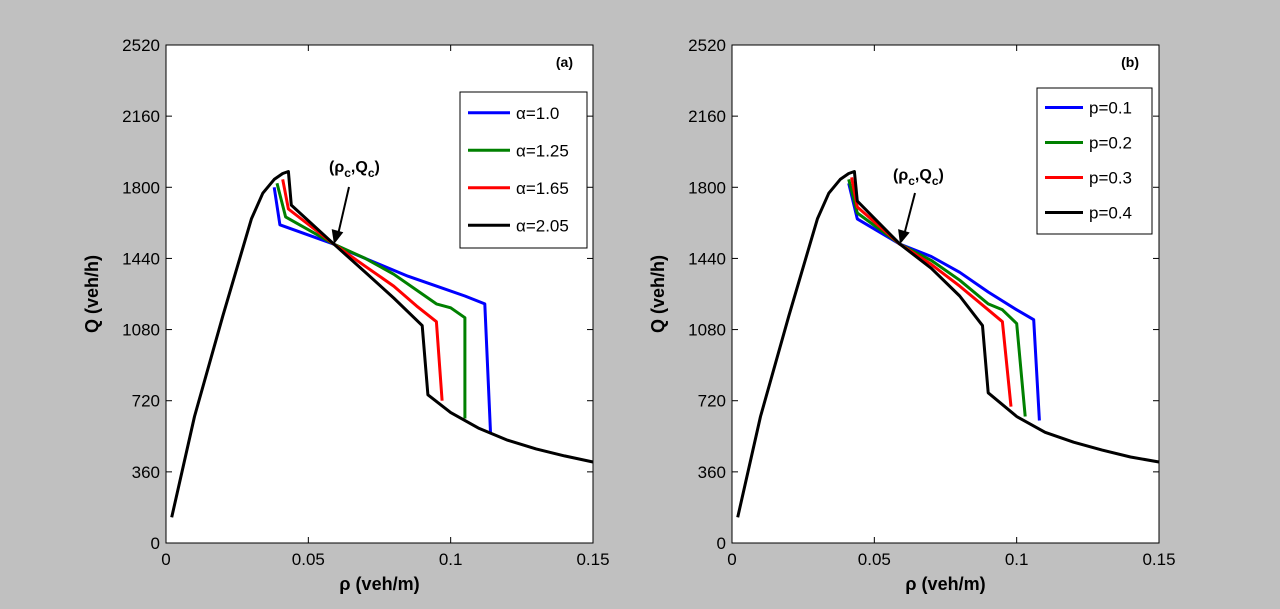 The image size is (1280, 609). What do you see at coordinates (542, 150) in the screenshot?
I see `legend-entry-2: α=1.25` at bounding box center [542, 150].